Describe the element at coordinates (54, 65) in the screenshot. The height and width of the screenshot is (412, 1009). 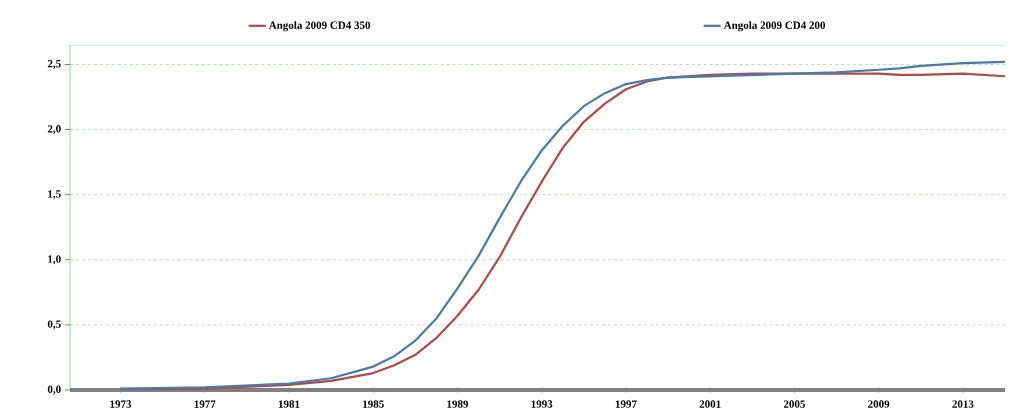
I see `y-tick-label: 2,5` at that location.